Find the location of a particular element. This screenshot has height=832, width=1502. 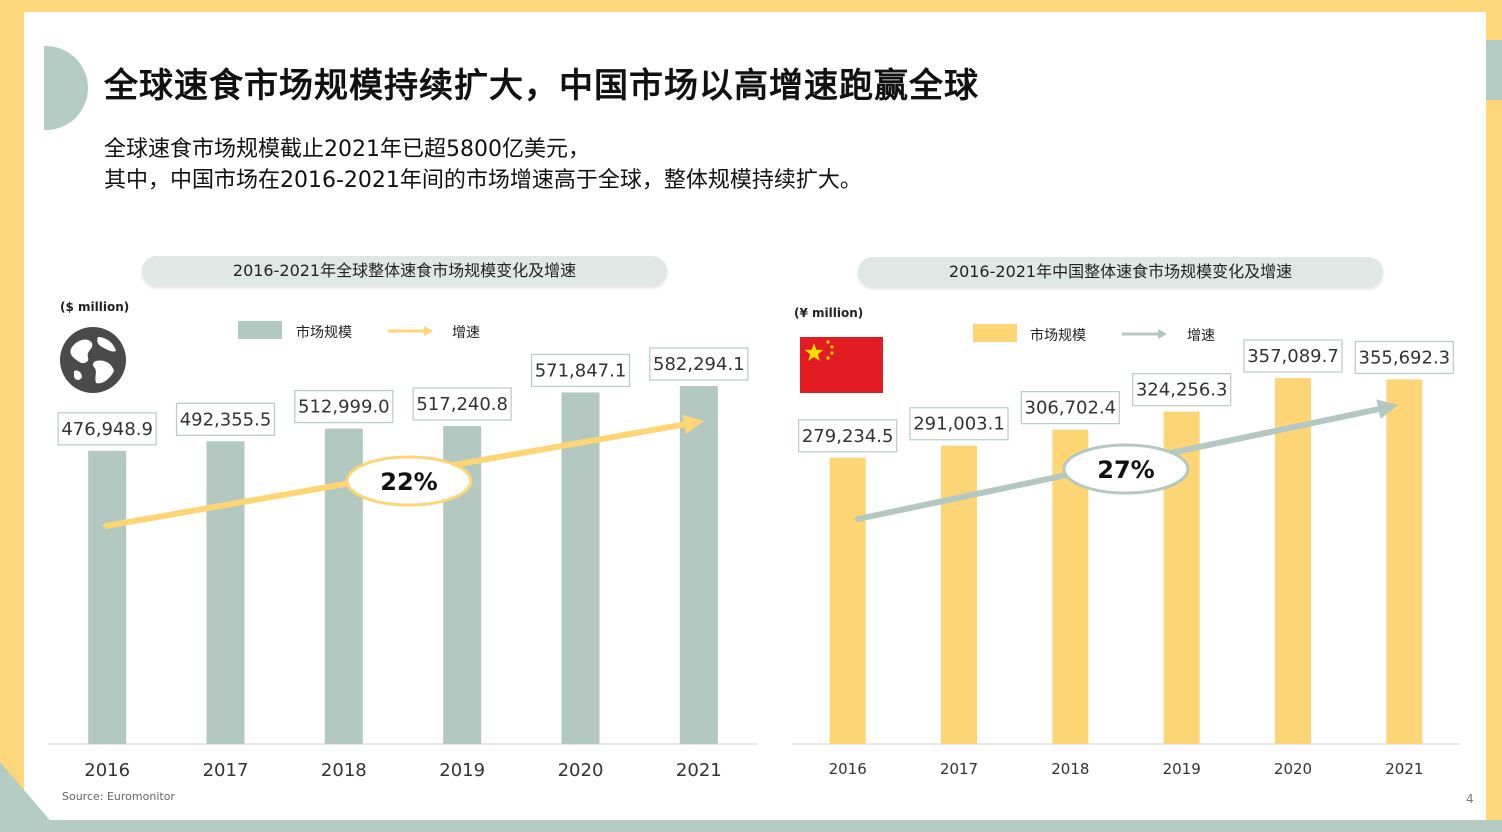

china-value-label-box-2017 is located at coordinates (959, 424).